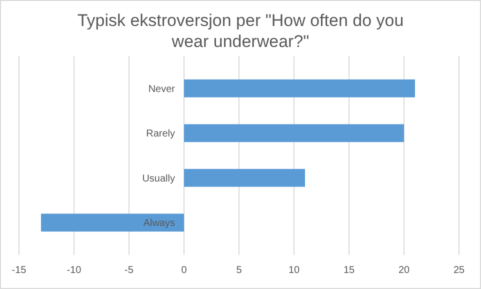 The image size is (481, 289). I want to click on y-tick-label: Rarely, so click(160, 134).